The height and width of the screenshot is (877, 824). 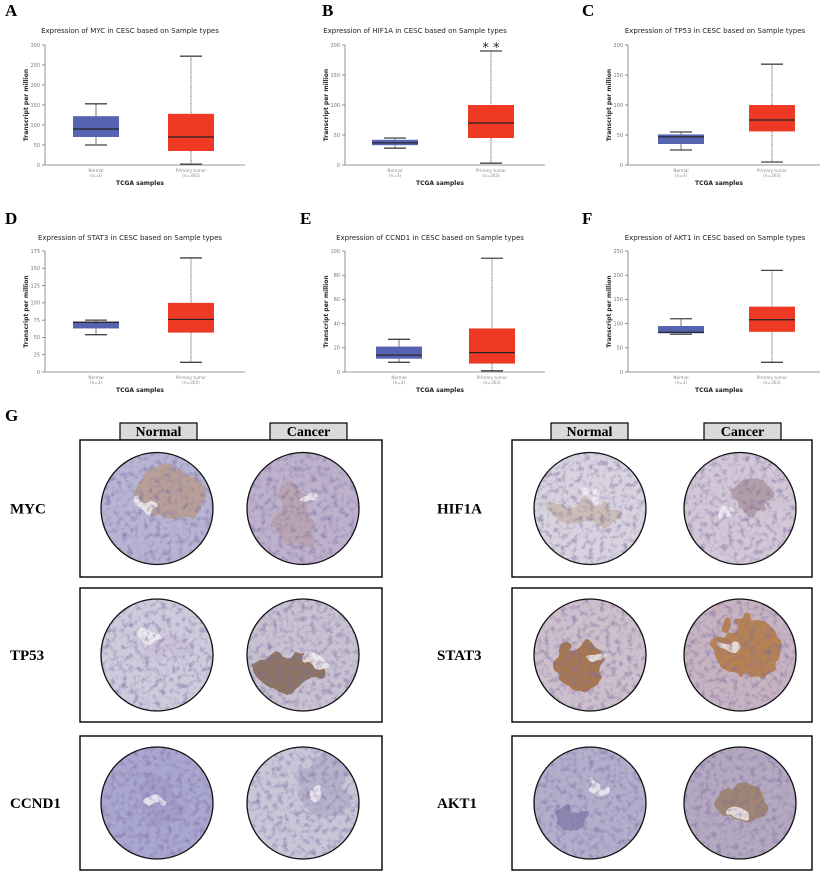 I want to click on gene-label: HIF1A, so click(x=459, y=510).